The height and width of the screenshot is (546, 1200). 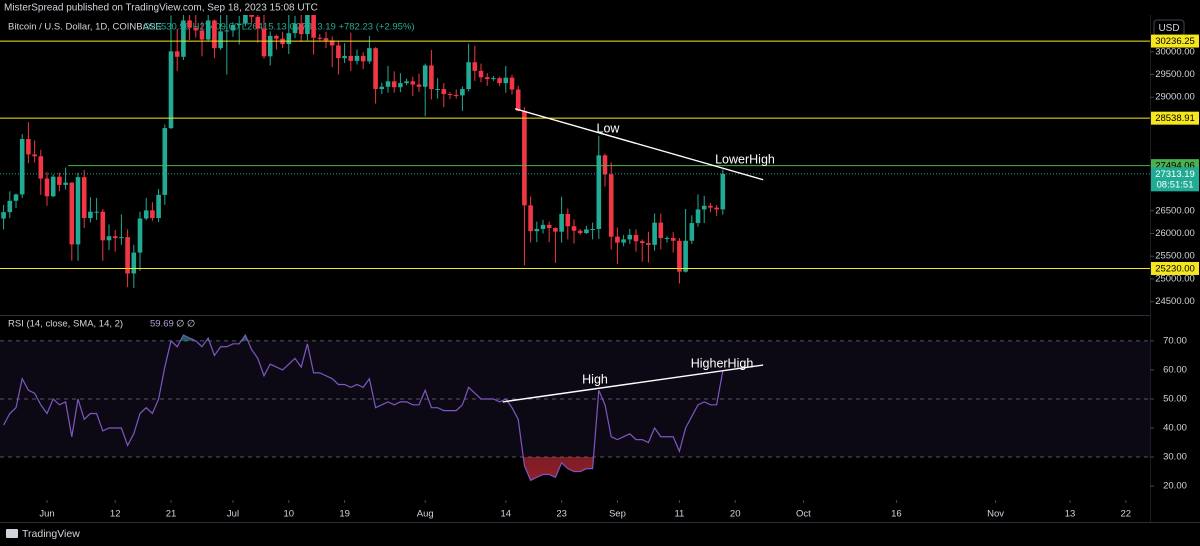 I want to click on y-tick-label: 30000.00, so click(x=1175, y=51).